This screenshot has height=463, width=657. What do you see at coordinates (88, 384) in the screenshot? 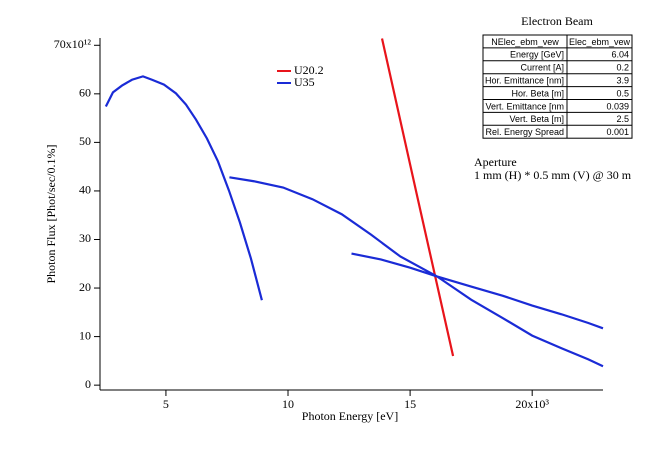
I see `y-tick-label: 0` at bounding box center [88, 384].